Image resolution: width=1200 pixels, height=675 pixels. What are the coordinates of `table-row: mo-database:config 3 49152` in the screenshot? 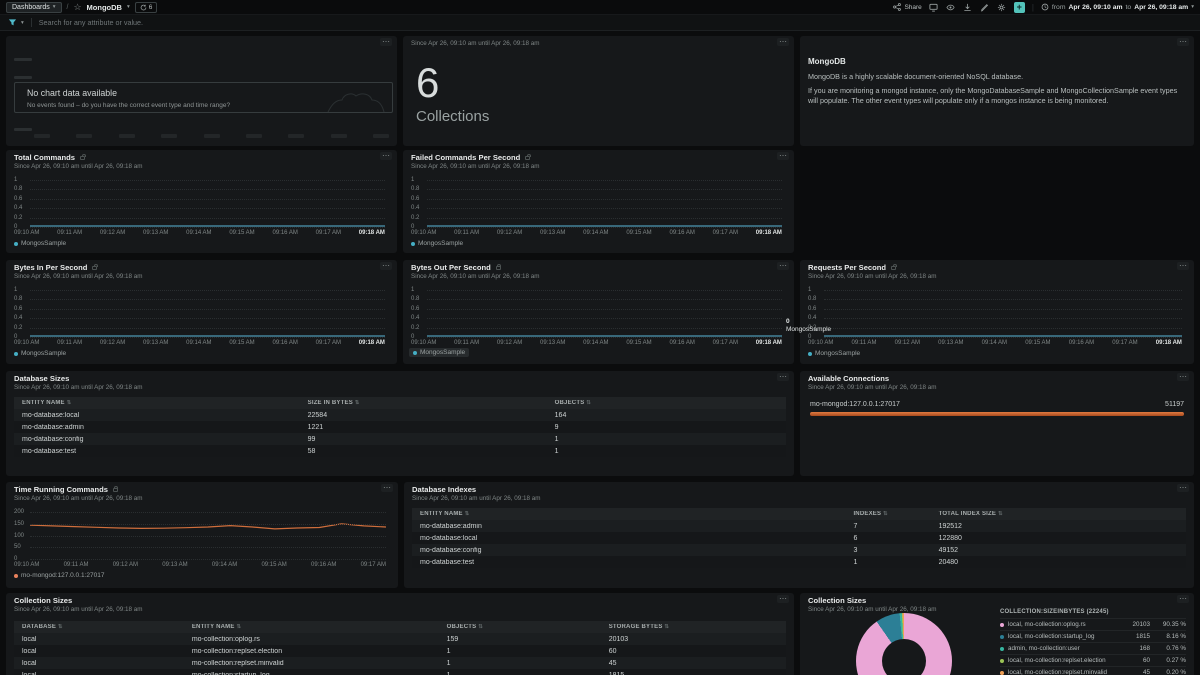 It's located at (799, 550).